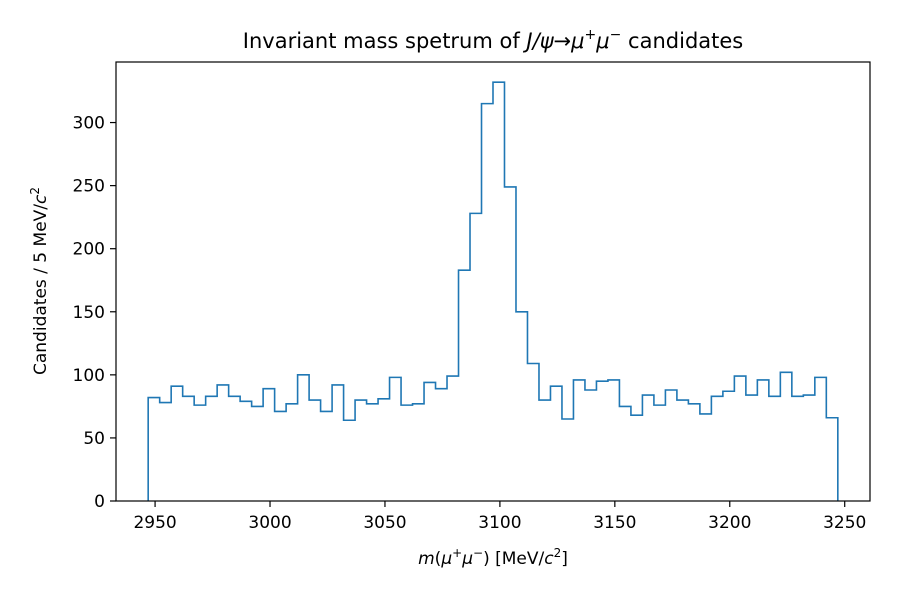 The height and width of the screenshot is (600, 900). I want to click on y-tick-label: 0, so click(99, 502).